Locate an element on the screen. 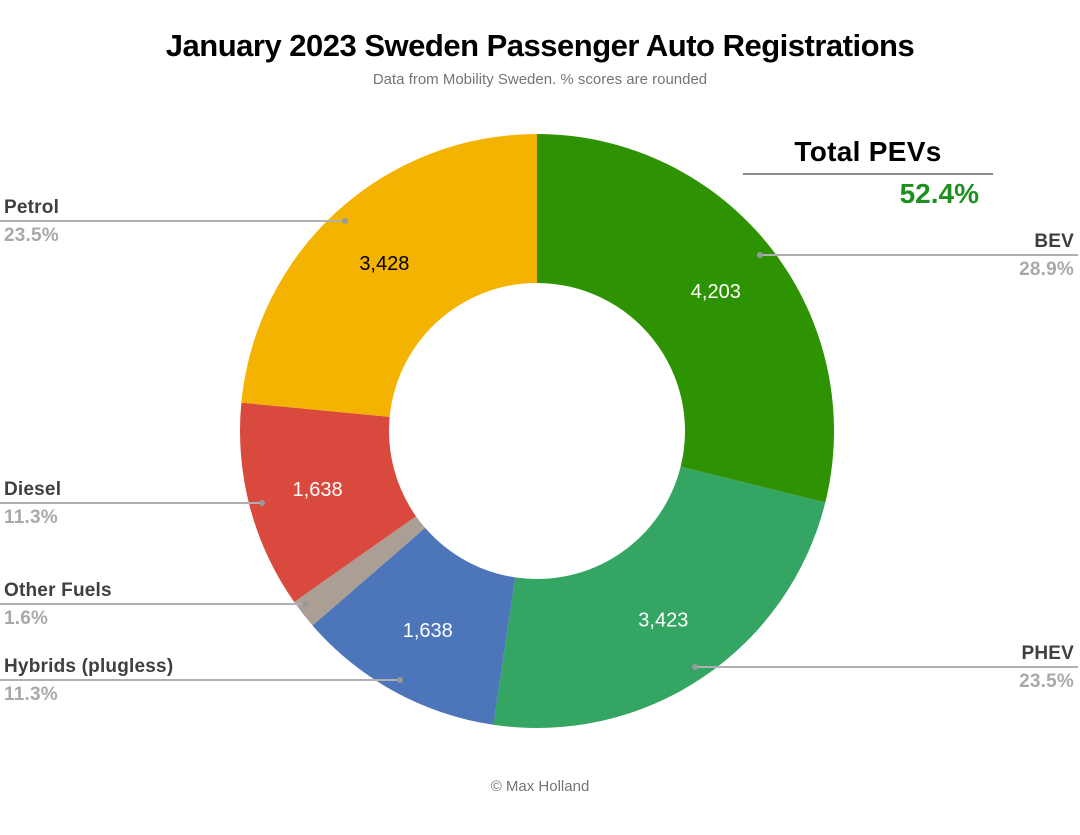 This screenshot has width=1080, height=835. slice-value-phev: 3,423 is located at coordinates (663, 621).